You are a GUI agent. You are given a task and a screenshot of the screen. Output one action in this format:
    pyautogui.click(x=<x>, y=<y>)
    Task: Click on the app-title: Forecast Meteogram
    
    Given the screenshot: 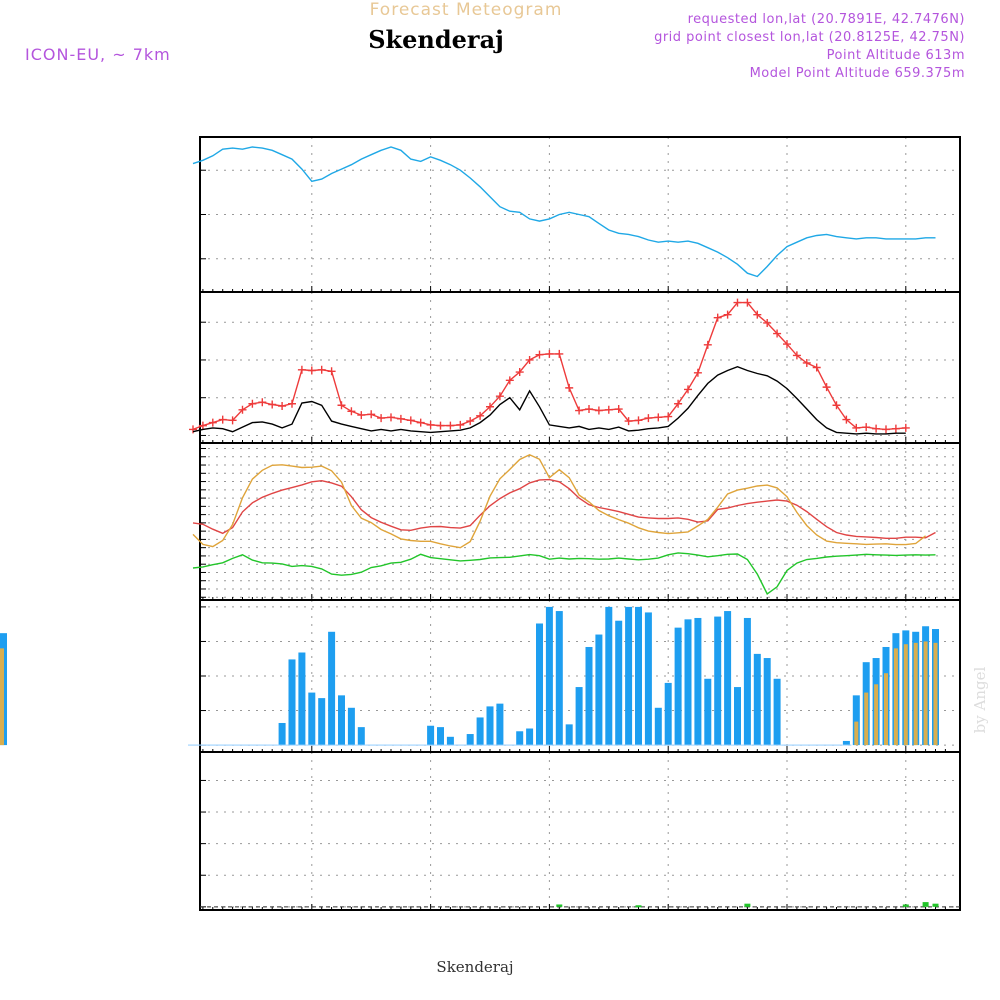 What is the action you would take?
    pyautogui.click(x=466, y=10)
    